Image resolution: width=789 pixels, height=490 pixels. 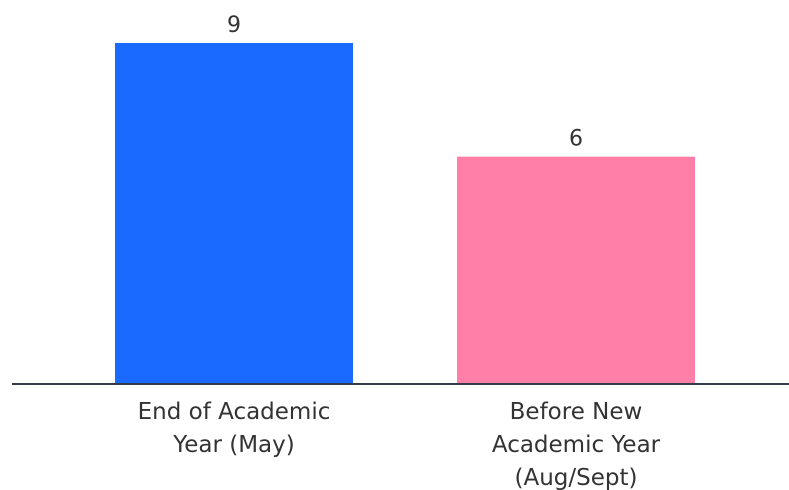 I want to click on value-label-1: 9, so click(x=234, y=25).